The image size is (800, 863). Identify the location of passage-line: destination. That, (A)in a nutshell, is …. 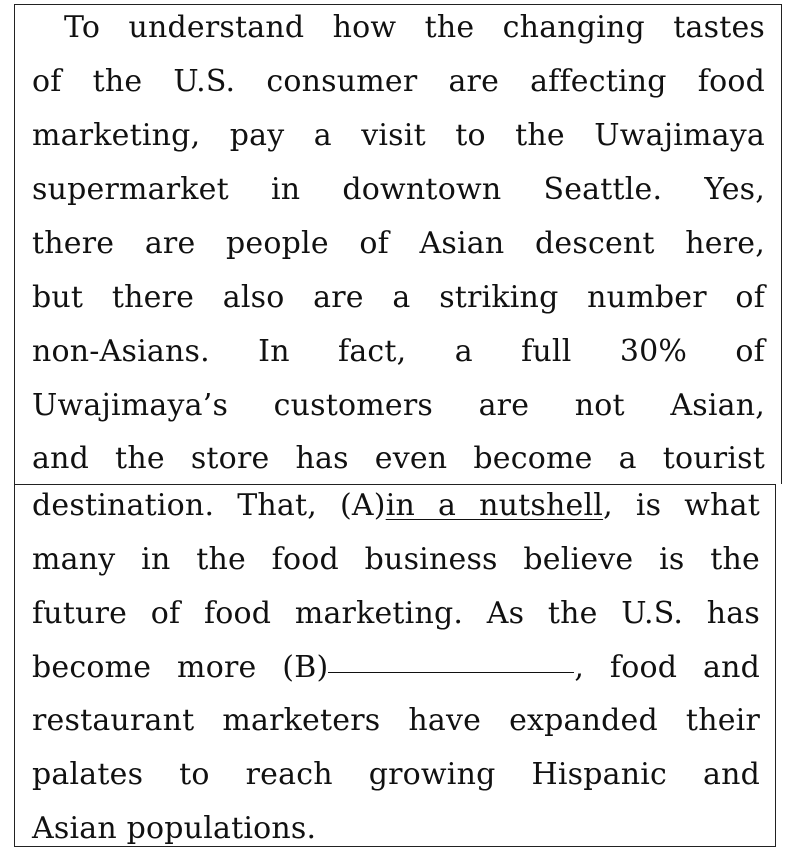
(396, 506).